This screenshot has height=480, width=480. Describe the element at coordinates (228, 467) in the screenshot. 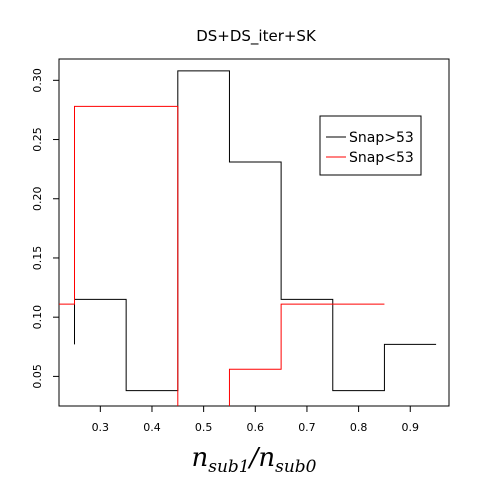

I see `x-label-sub1: sub1` at that location.